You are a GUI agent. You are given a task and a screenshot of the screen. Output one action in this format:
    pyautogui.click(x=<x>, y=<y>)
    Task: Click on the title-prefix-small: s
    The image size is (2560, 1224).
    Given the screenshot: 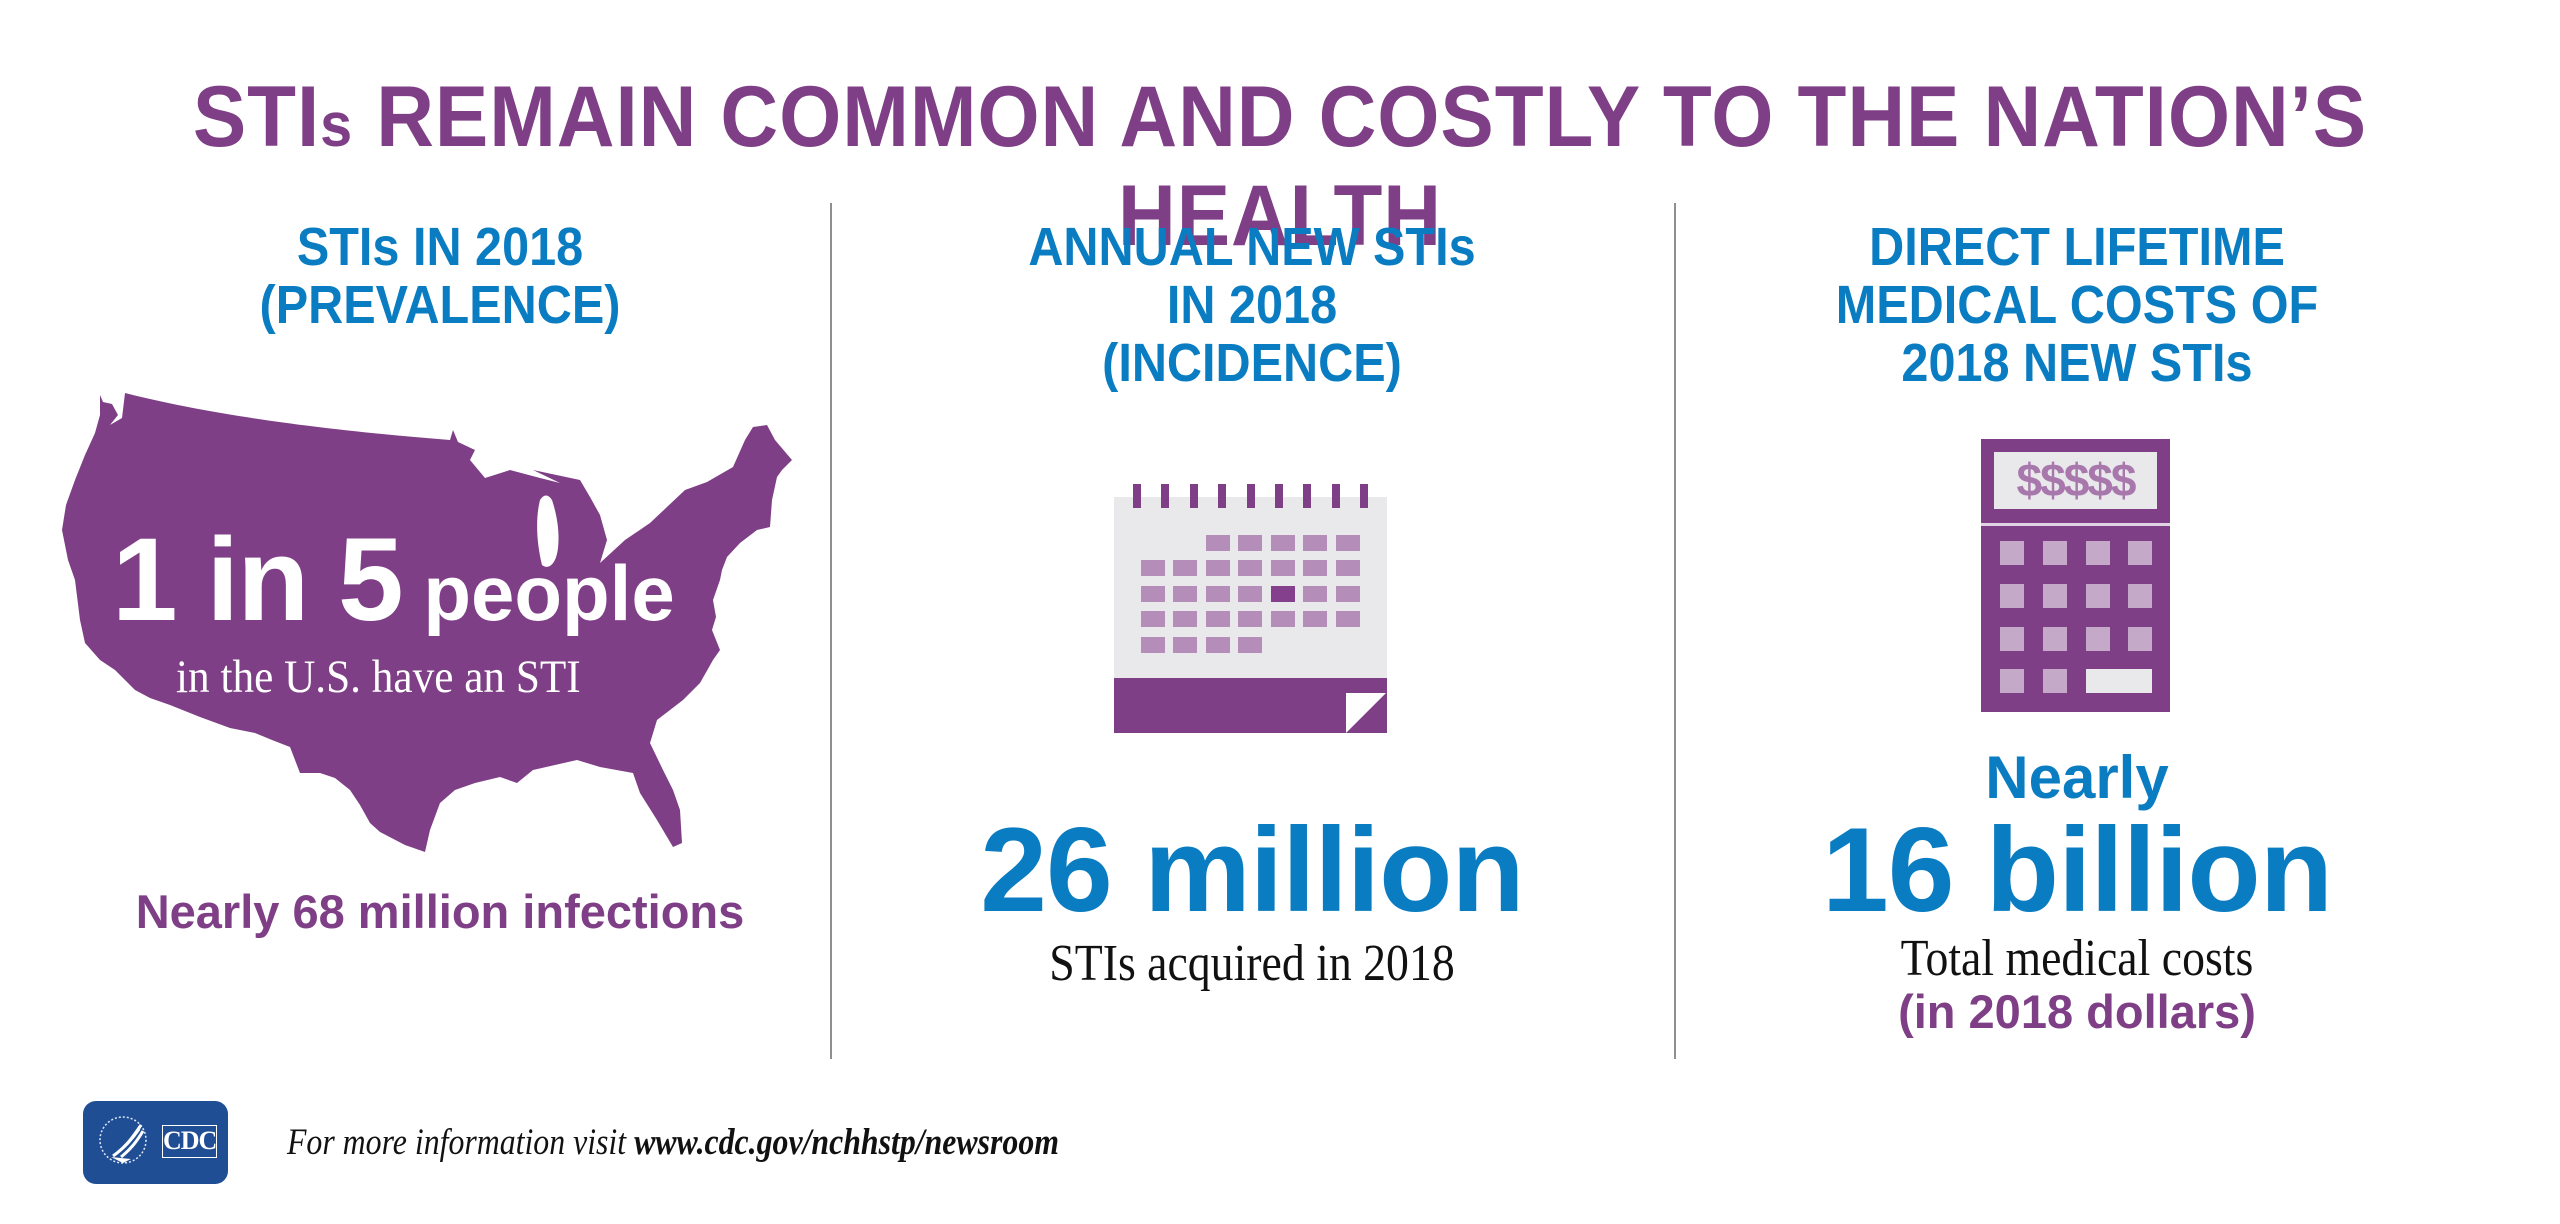 What is the action you would take?
    pyautogui.click(x=337, y=125)
    